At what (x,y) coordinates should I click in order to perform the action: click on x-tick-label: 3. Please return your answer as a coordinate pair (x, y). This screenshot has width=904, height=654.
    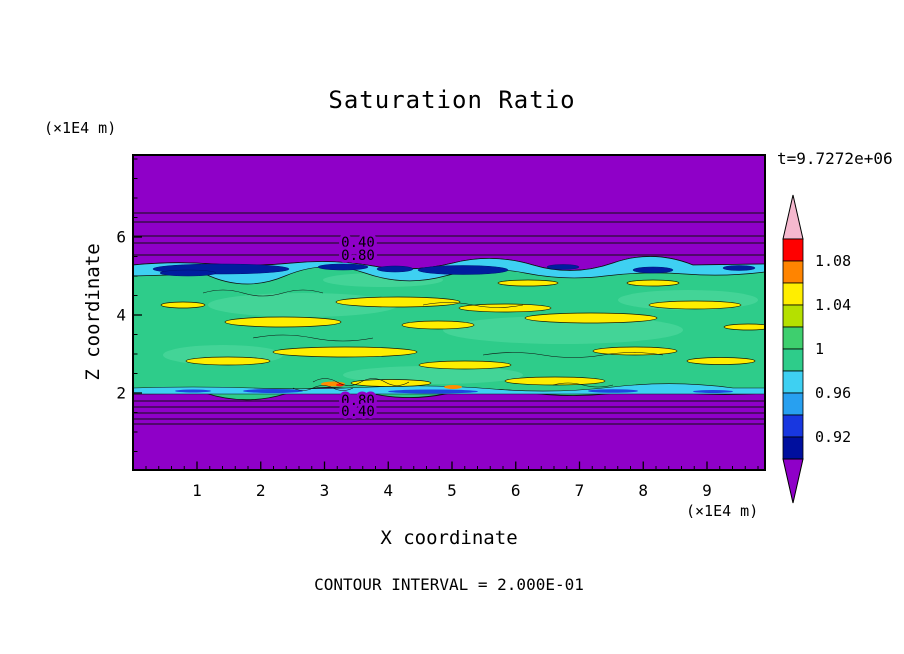
    Looking at the image, I should click on (325, 490).